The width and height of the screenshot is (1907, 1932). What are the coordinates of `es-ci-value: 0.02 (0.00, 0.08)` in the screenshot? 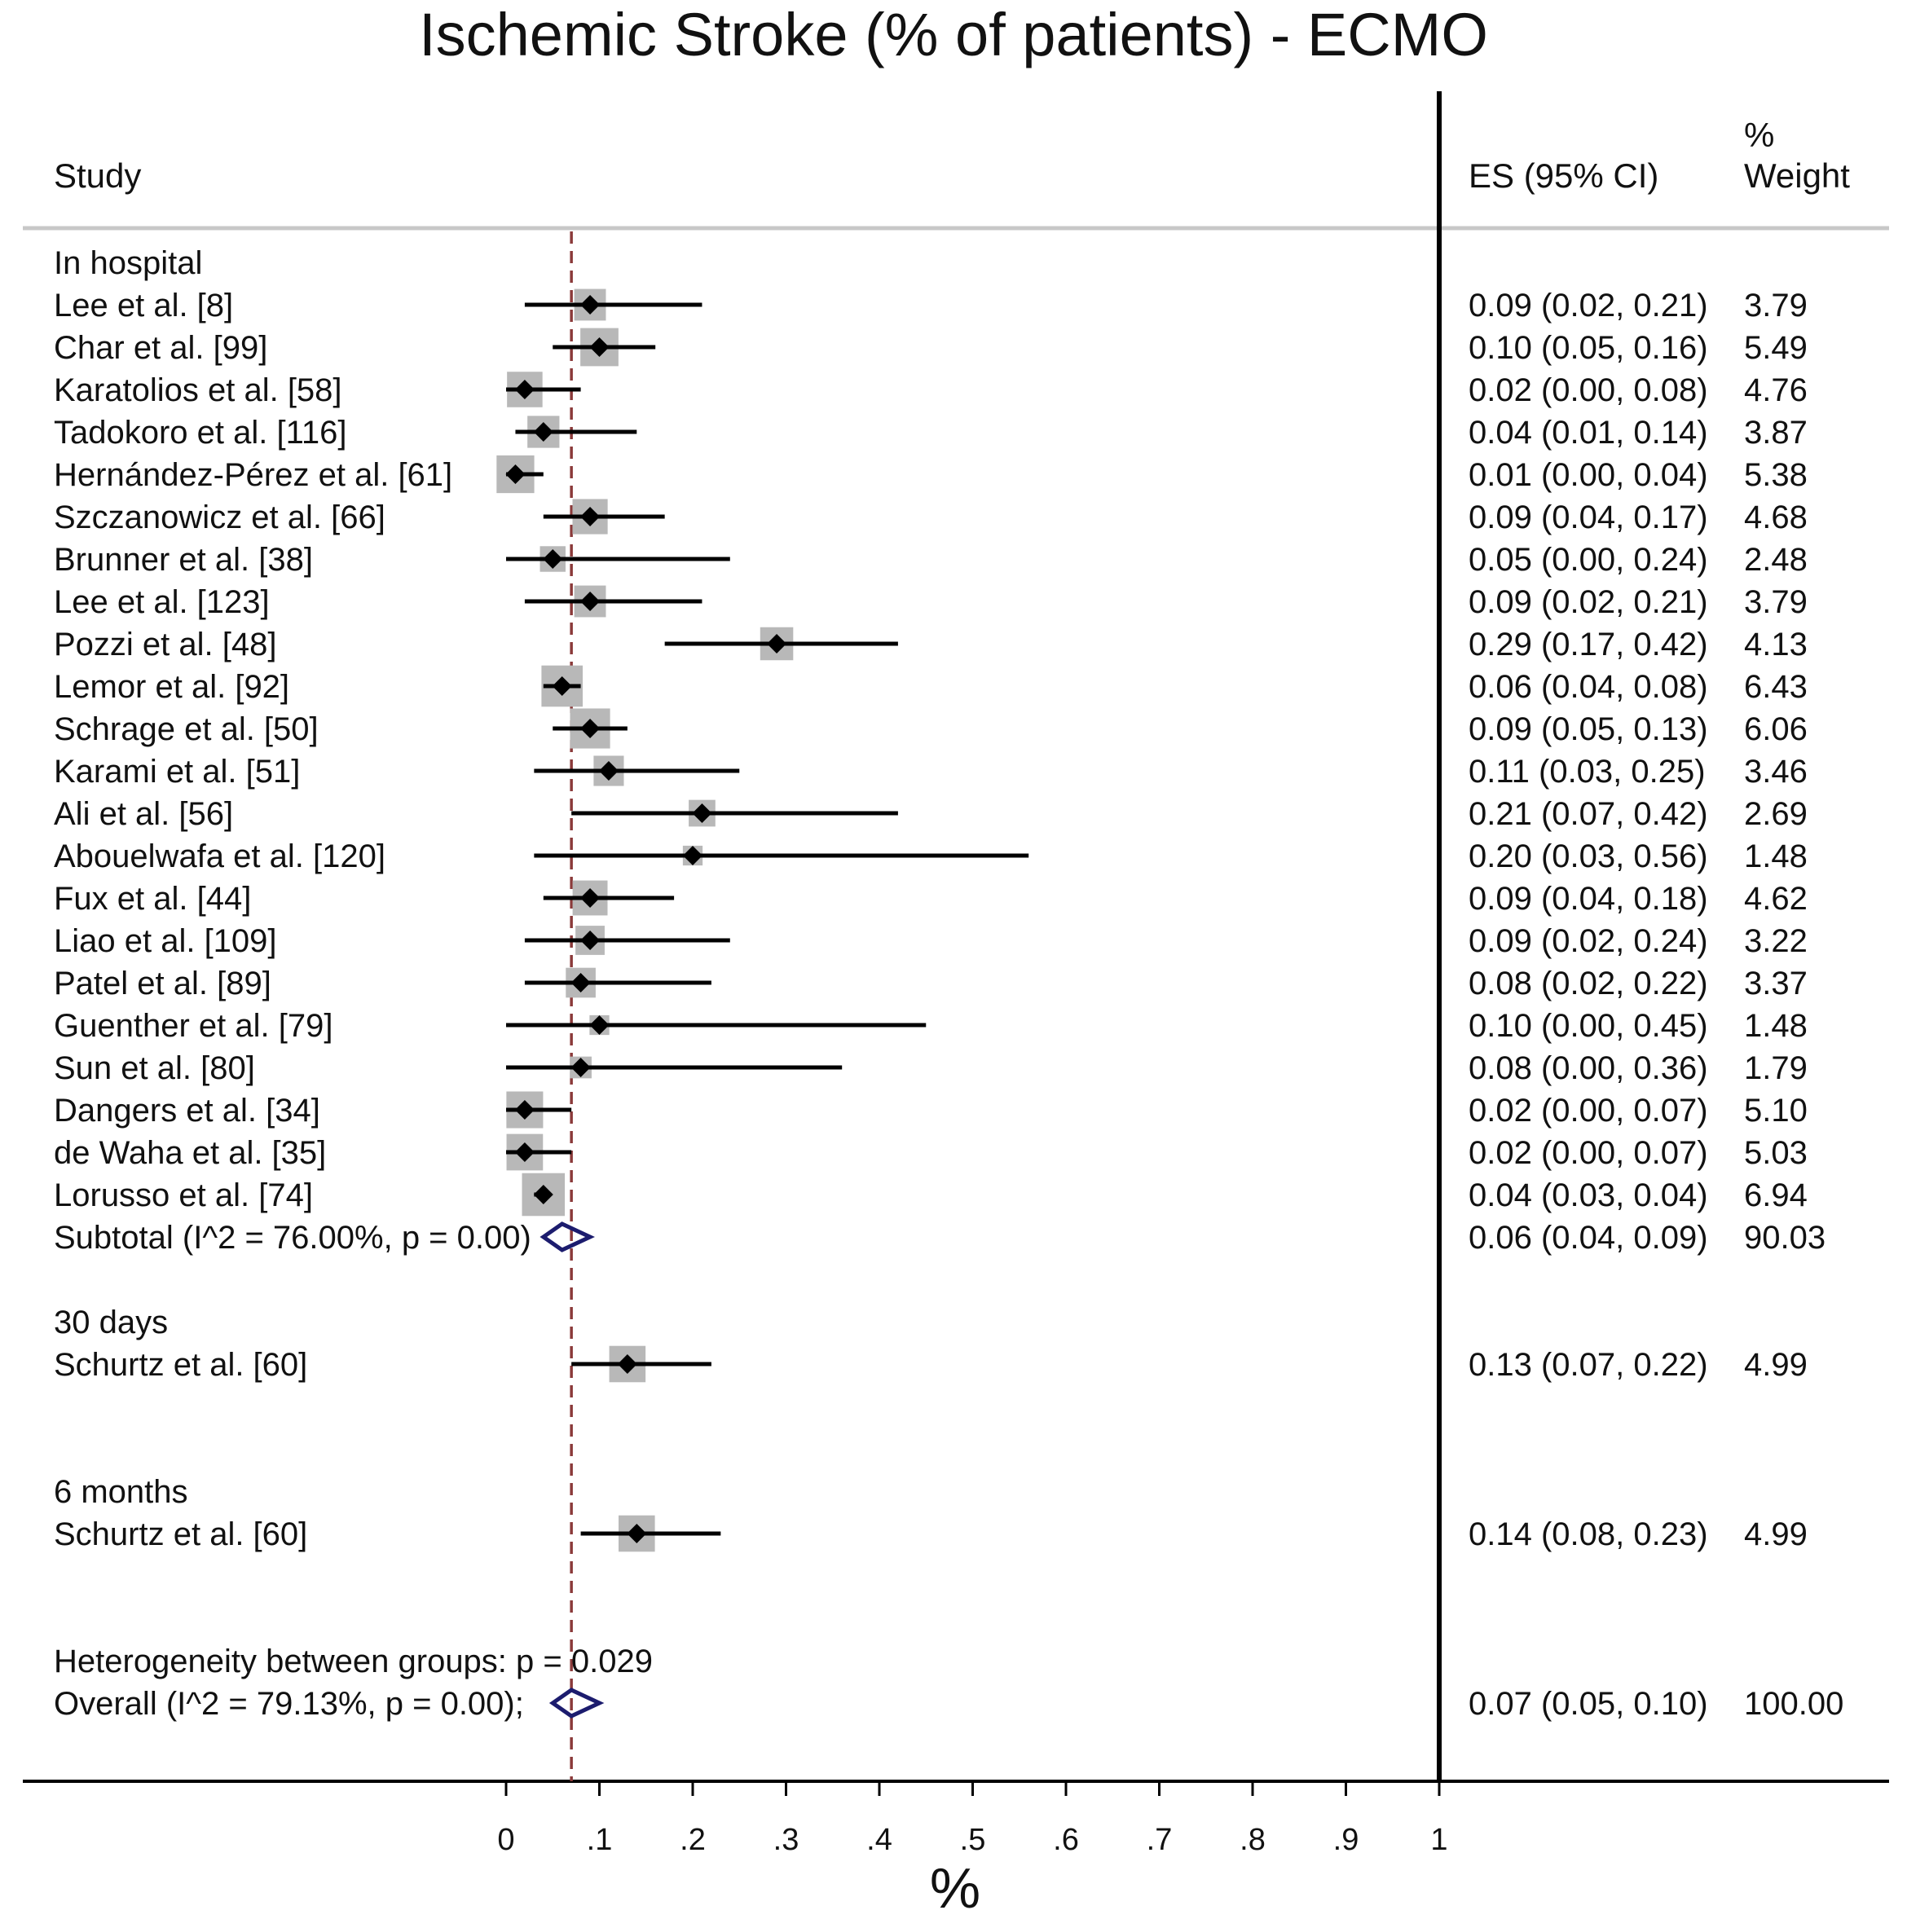 It's located at (1588, 390).